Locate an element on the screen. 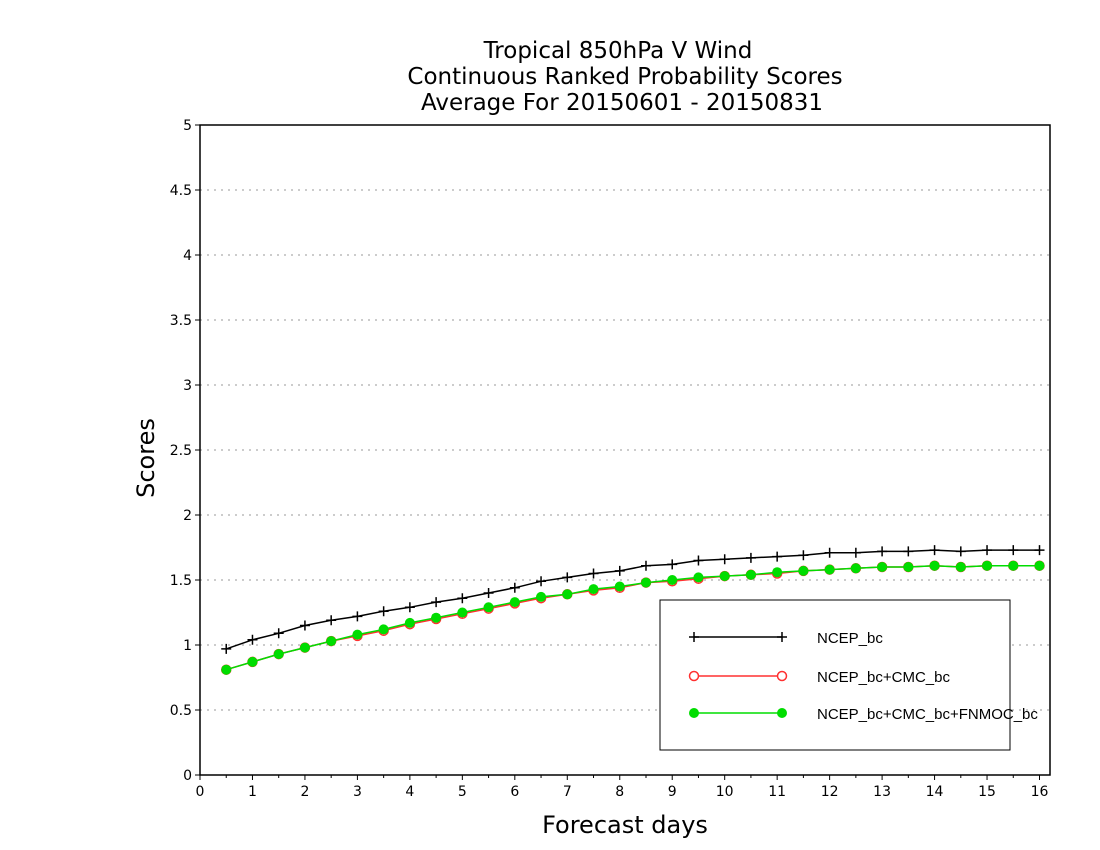 This screenshot has width=1100, height=850. x-tick-label: 10 is located at coordinates (725, 792).